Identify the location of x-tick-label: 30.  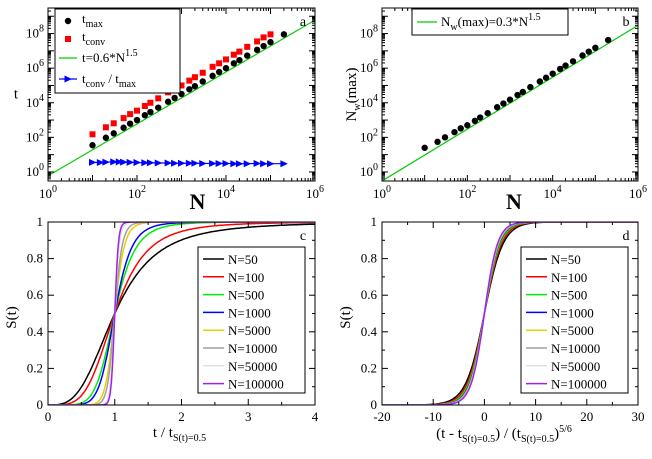
(638, 416).